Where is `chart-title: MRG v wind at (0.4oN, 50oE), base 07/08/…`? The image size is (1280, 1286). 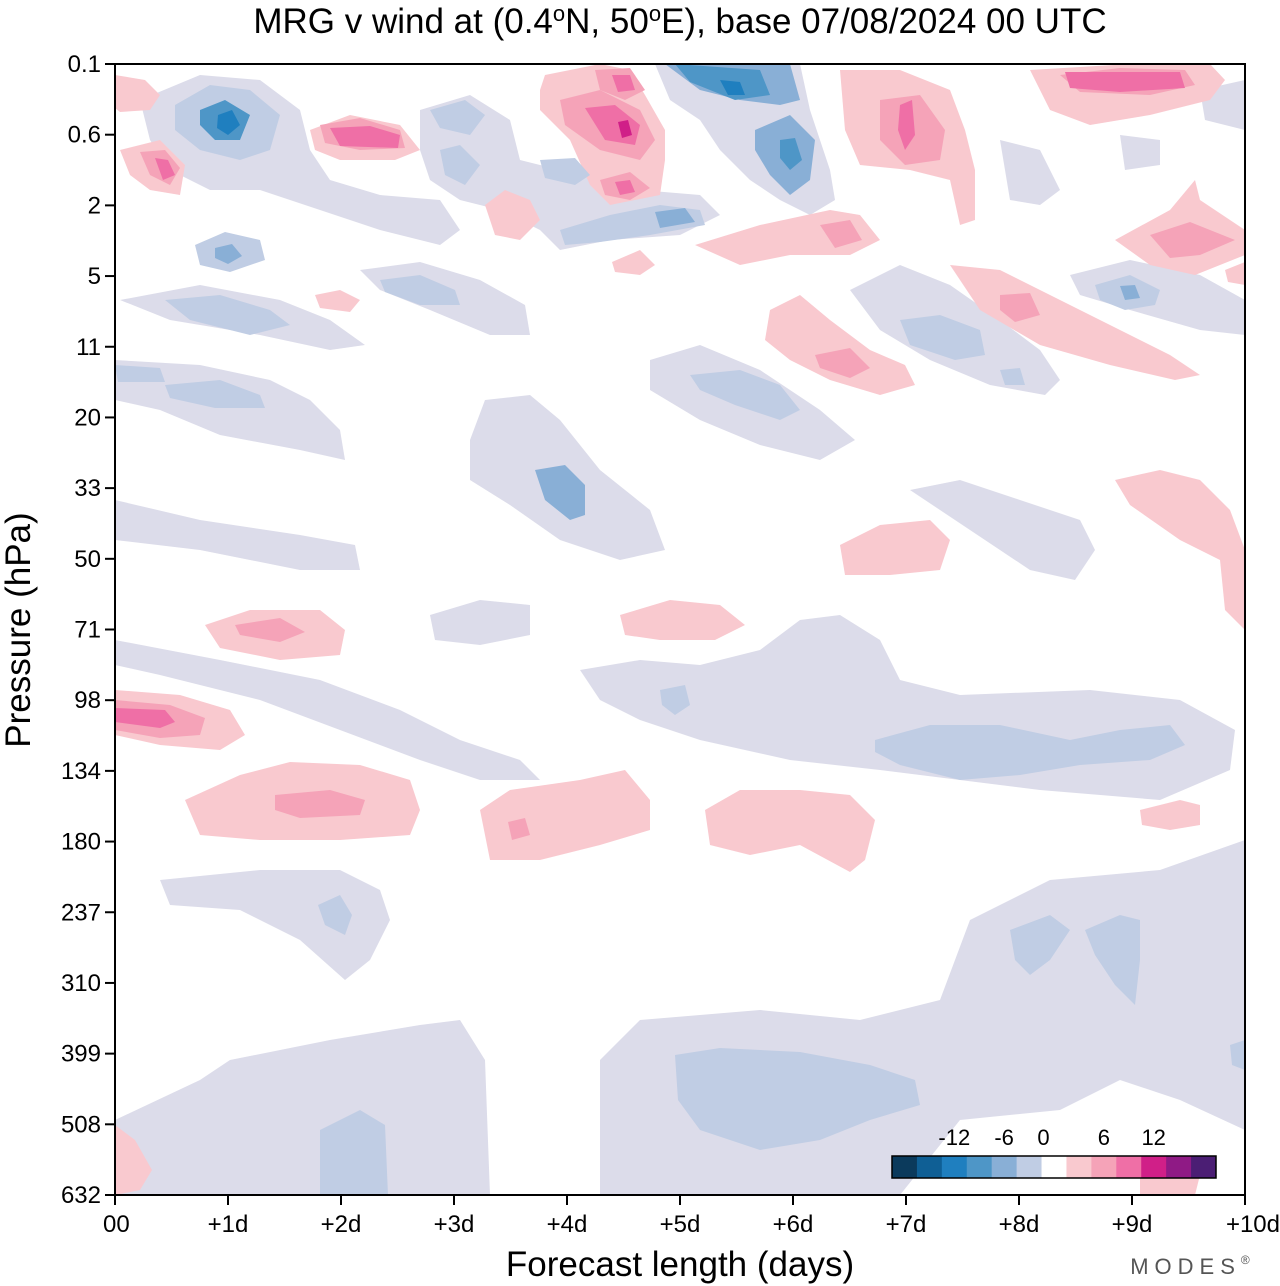 chart-title: MRG v wind at (0.4oN, 50oE), base 07/08/… is located at coordinates (679, 21).